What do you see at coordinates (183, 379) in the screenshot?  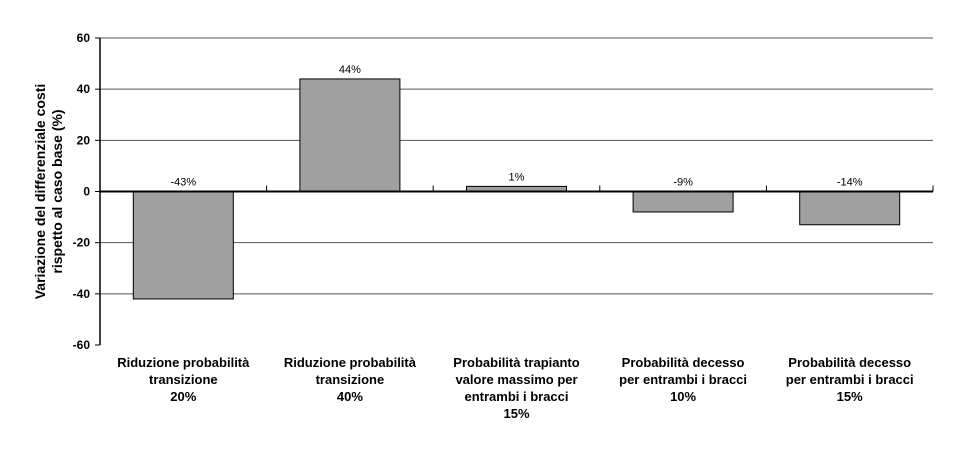 I see `x-tick-label: Riduzione probabilità transizione 20%` at bounding box center [183, 379].